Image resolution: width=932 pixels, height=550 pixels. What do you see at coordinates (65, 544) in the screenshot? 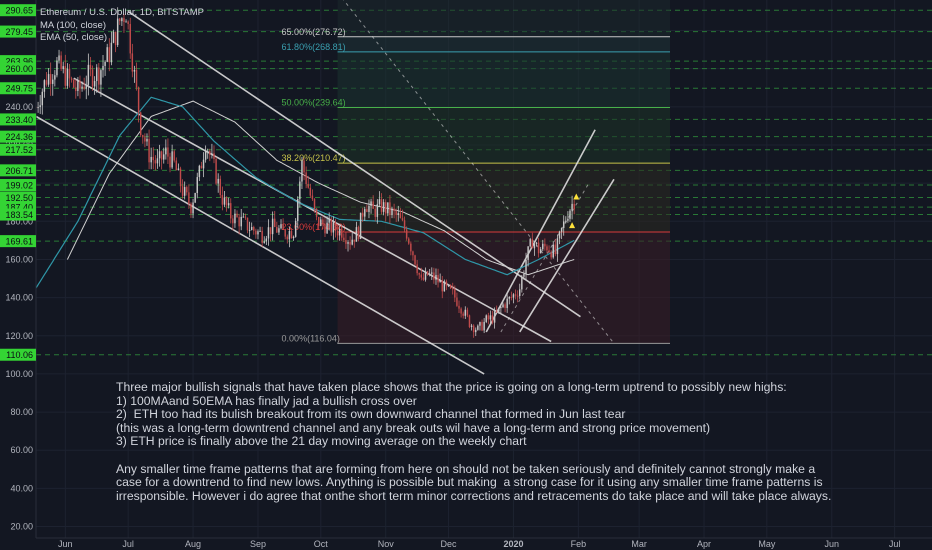
I see `time-tick-label: Jun` at bounding box center [65, 544].